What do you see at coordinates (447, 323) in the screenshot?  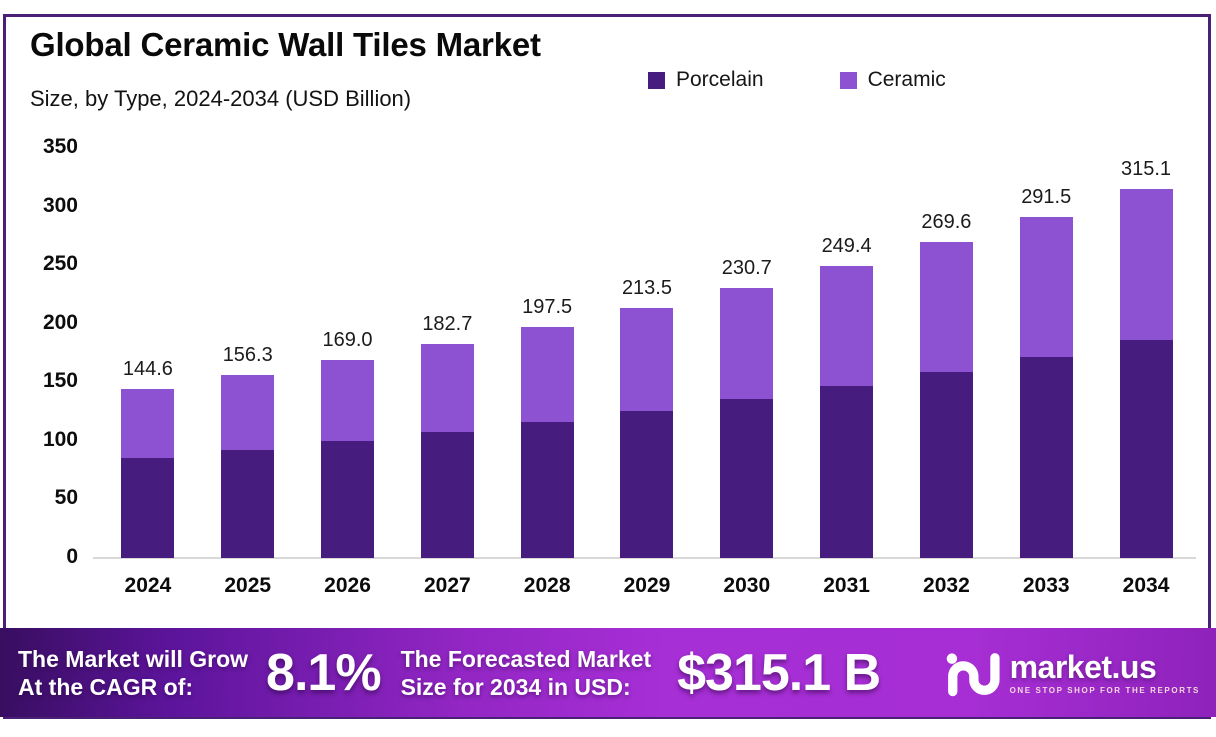 I see `bar-total-label-2027: 182.7` at bounding box center [447, 323].